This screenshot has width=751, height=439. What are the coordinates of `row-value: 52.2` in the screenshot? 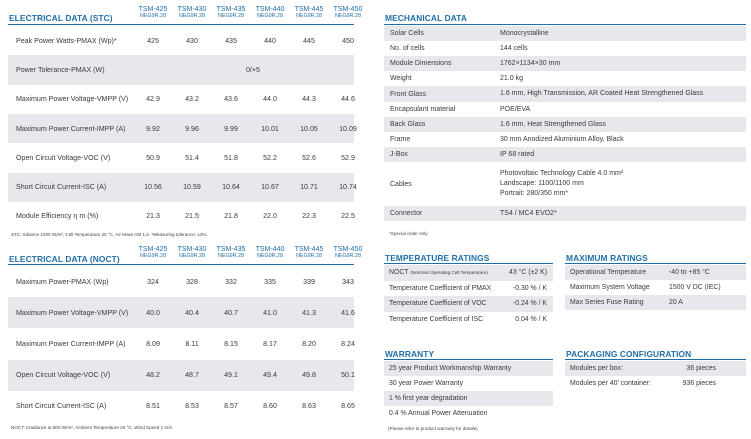 It's located at (270, 157).